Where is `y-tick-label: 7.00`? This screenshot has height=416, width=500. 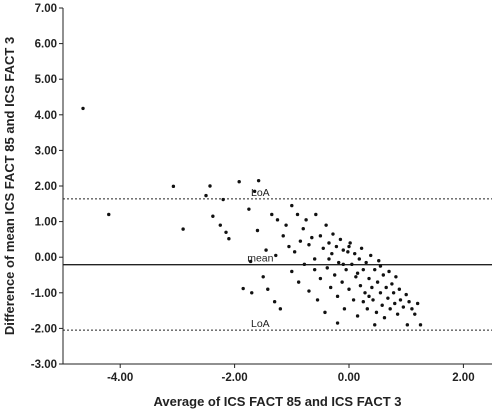 y-tick-label: 7.00 is located at coordinates (46, 9).